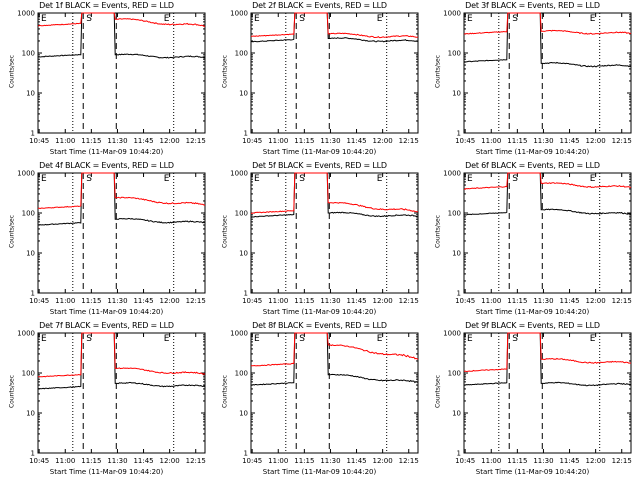 This screenshot has width=640, height=480. Describe the element at coordinates (106, 5) in the screenshot. I see `panel-title: Det 1f BLACK = Events, RED = LLD` at that location.